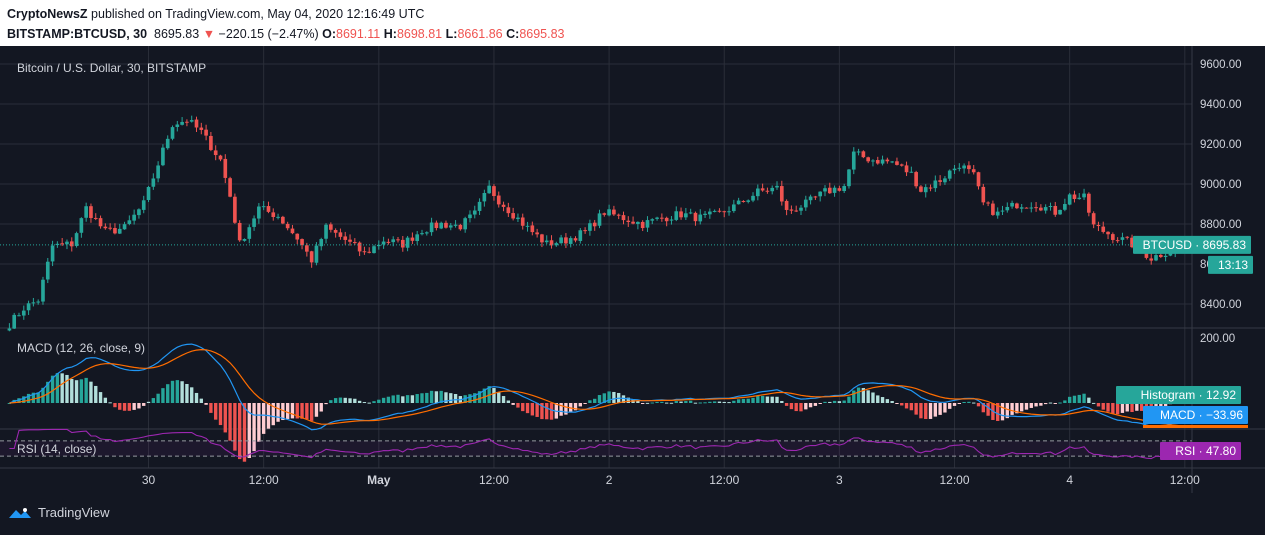  Describe the element at coordinates (149, 480) in the screenshot. I see `time-tick-label: 30` at that location.